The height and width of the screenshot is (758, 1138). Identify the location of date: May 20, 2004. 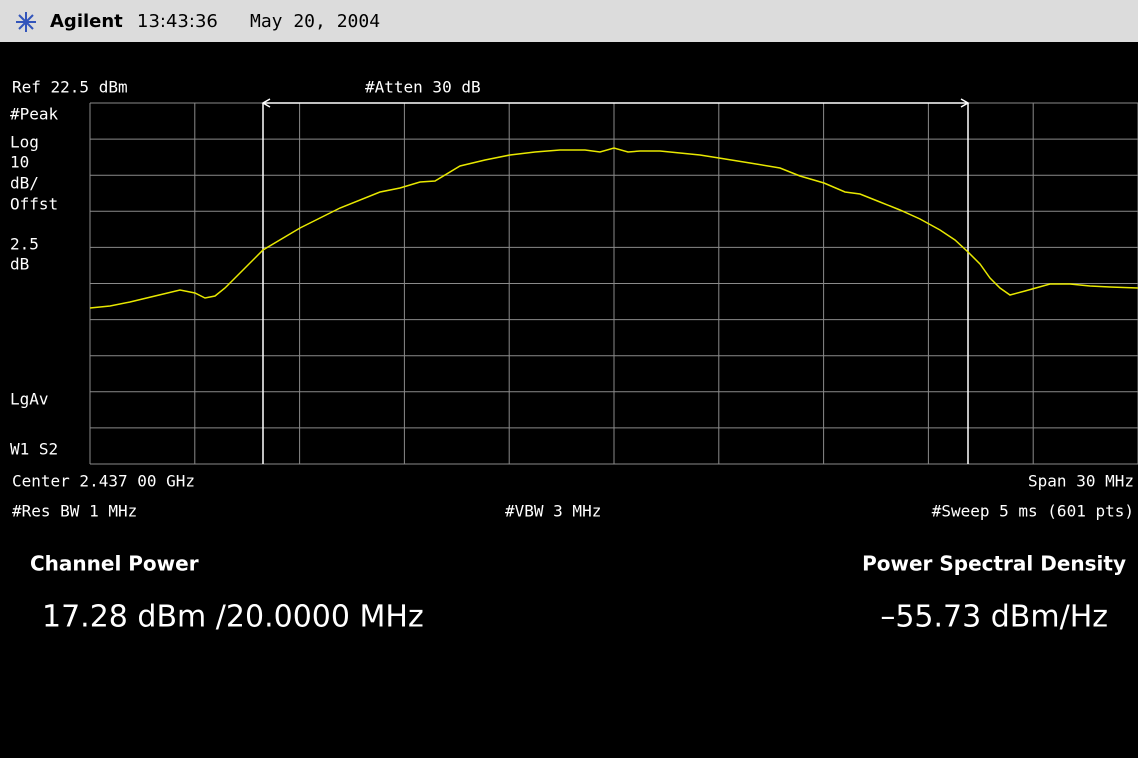
(315, 21).